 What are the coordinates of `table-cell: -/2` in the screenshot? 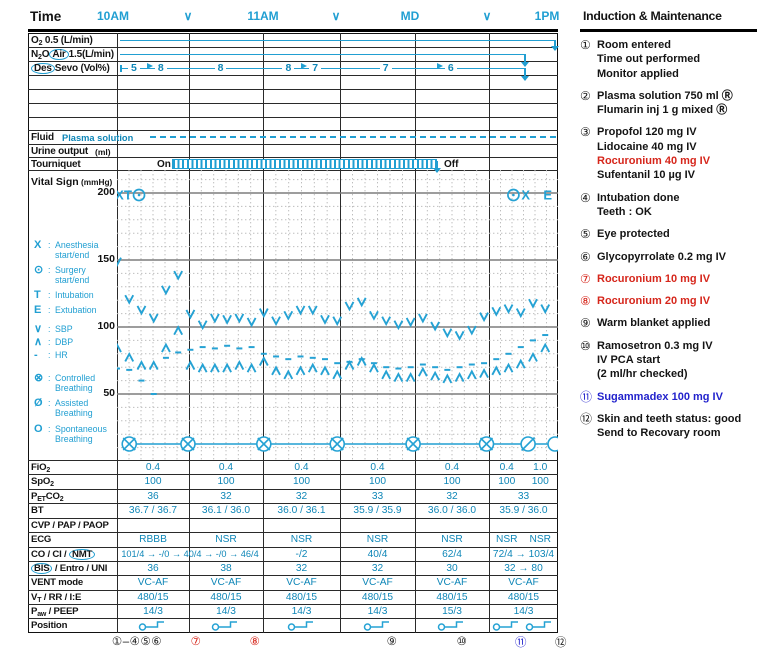 It's located at (301, 554).